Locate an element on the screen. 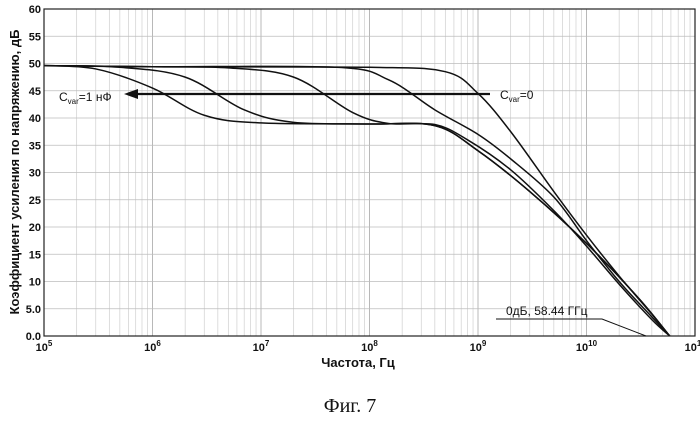 Image resolution: width=700 pixels, height=423 pixels. annotation-zero-db-text: 0дБ, 58.44 ГГц is located at coordinates (547, 311).